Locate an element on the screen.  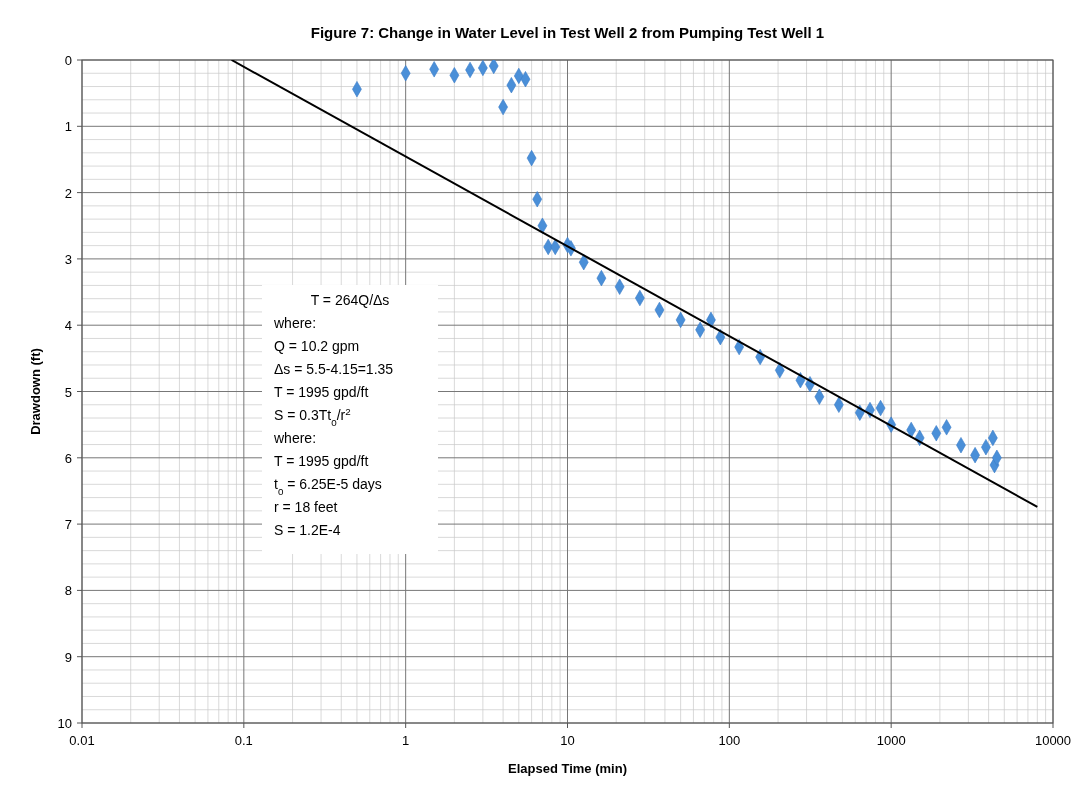
y-tick-label: 3 is located at coordinates (68, 259).